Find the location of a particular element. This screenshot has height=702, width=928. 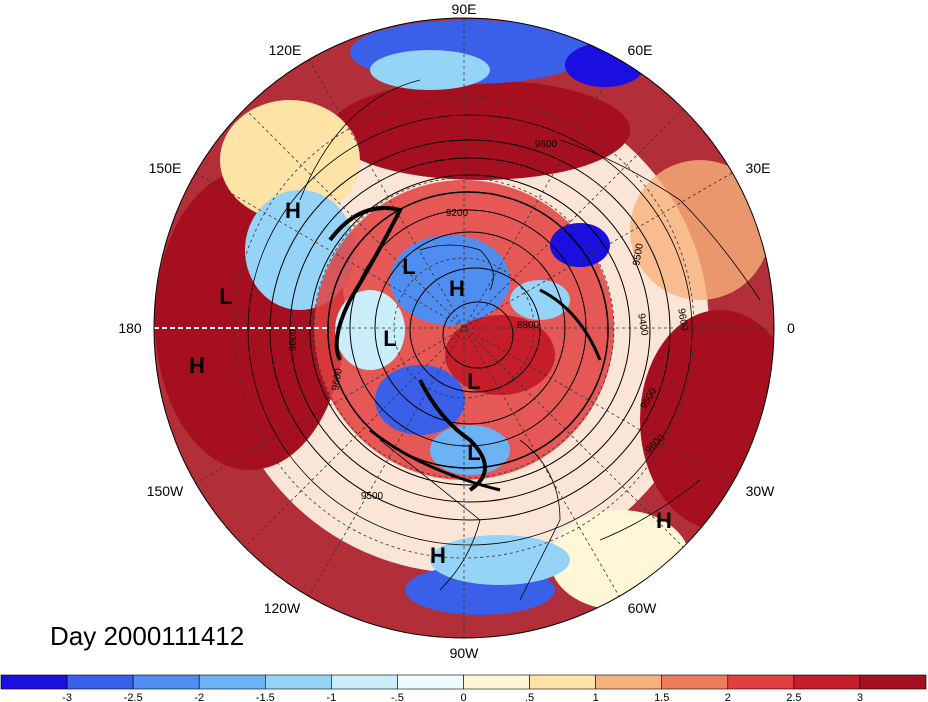

colorbar-tick-label: -2.5 is located at coordinates (133, 697).